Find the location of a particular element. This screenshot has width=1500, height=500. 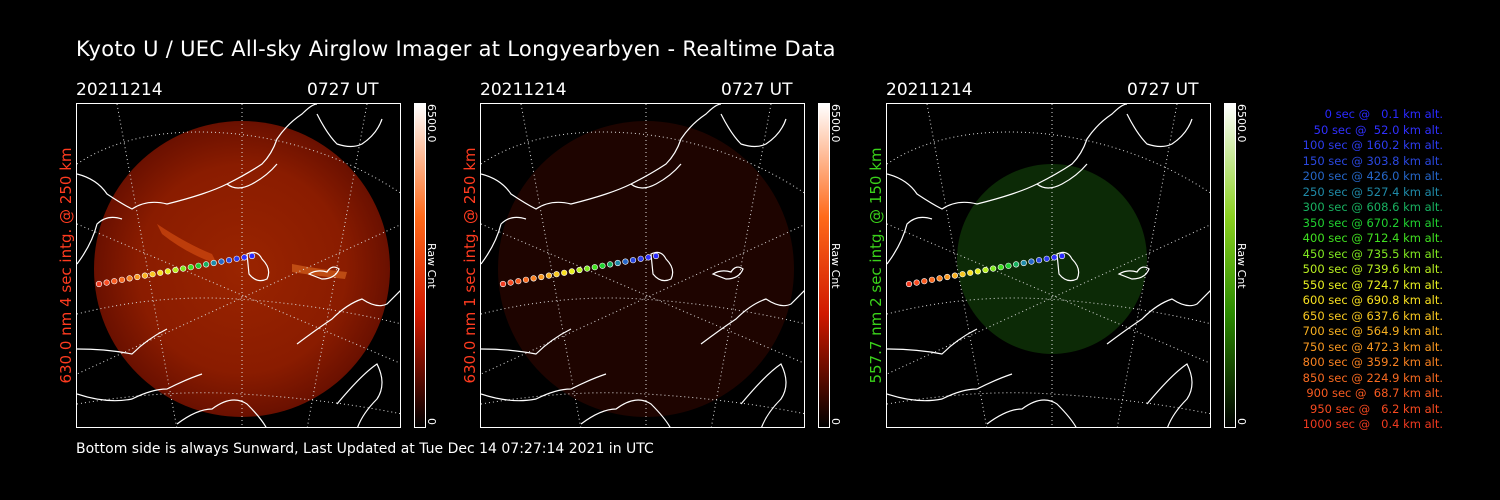

legend-row: 50 sec @ 52.0 km alt. is located at coordinates (1374, 129).